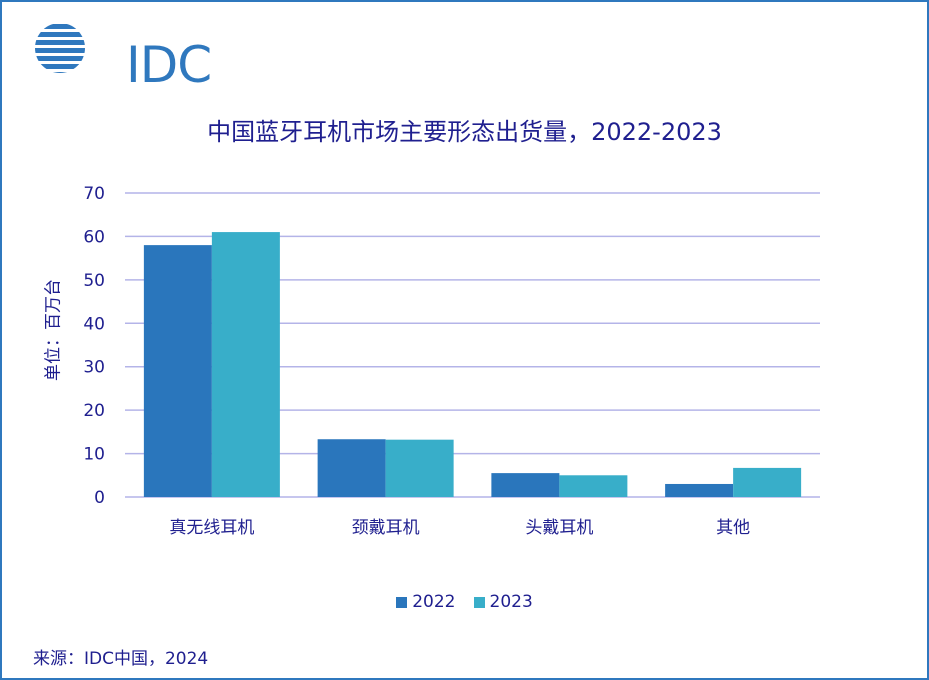 This screenshot has width=929, height=680. What do you see at coordinates (94, 411) in the screenshot?
I see `y-tick-label: 20` at bounding box center [94, 411].